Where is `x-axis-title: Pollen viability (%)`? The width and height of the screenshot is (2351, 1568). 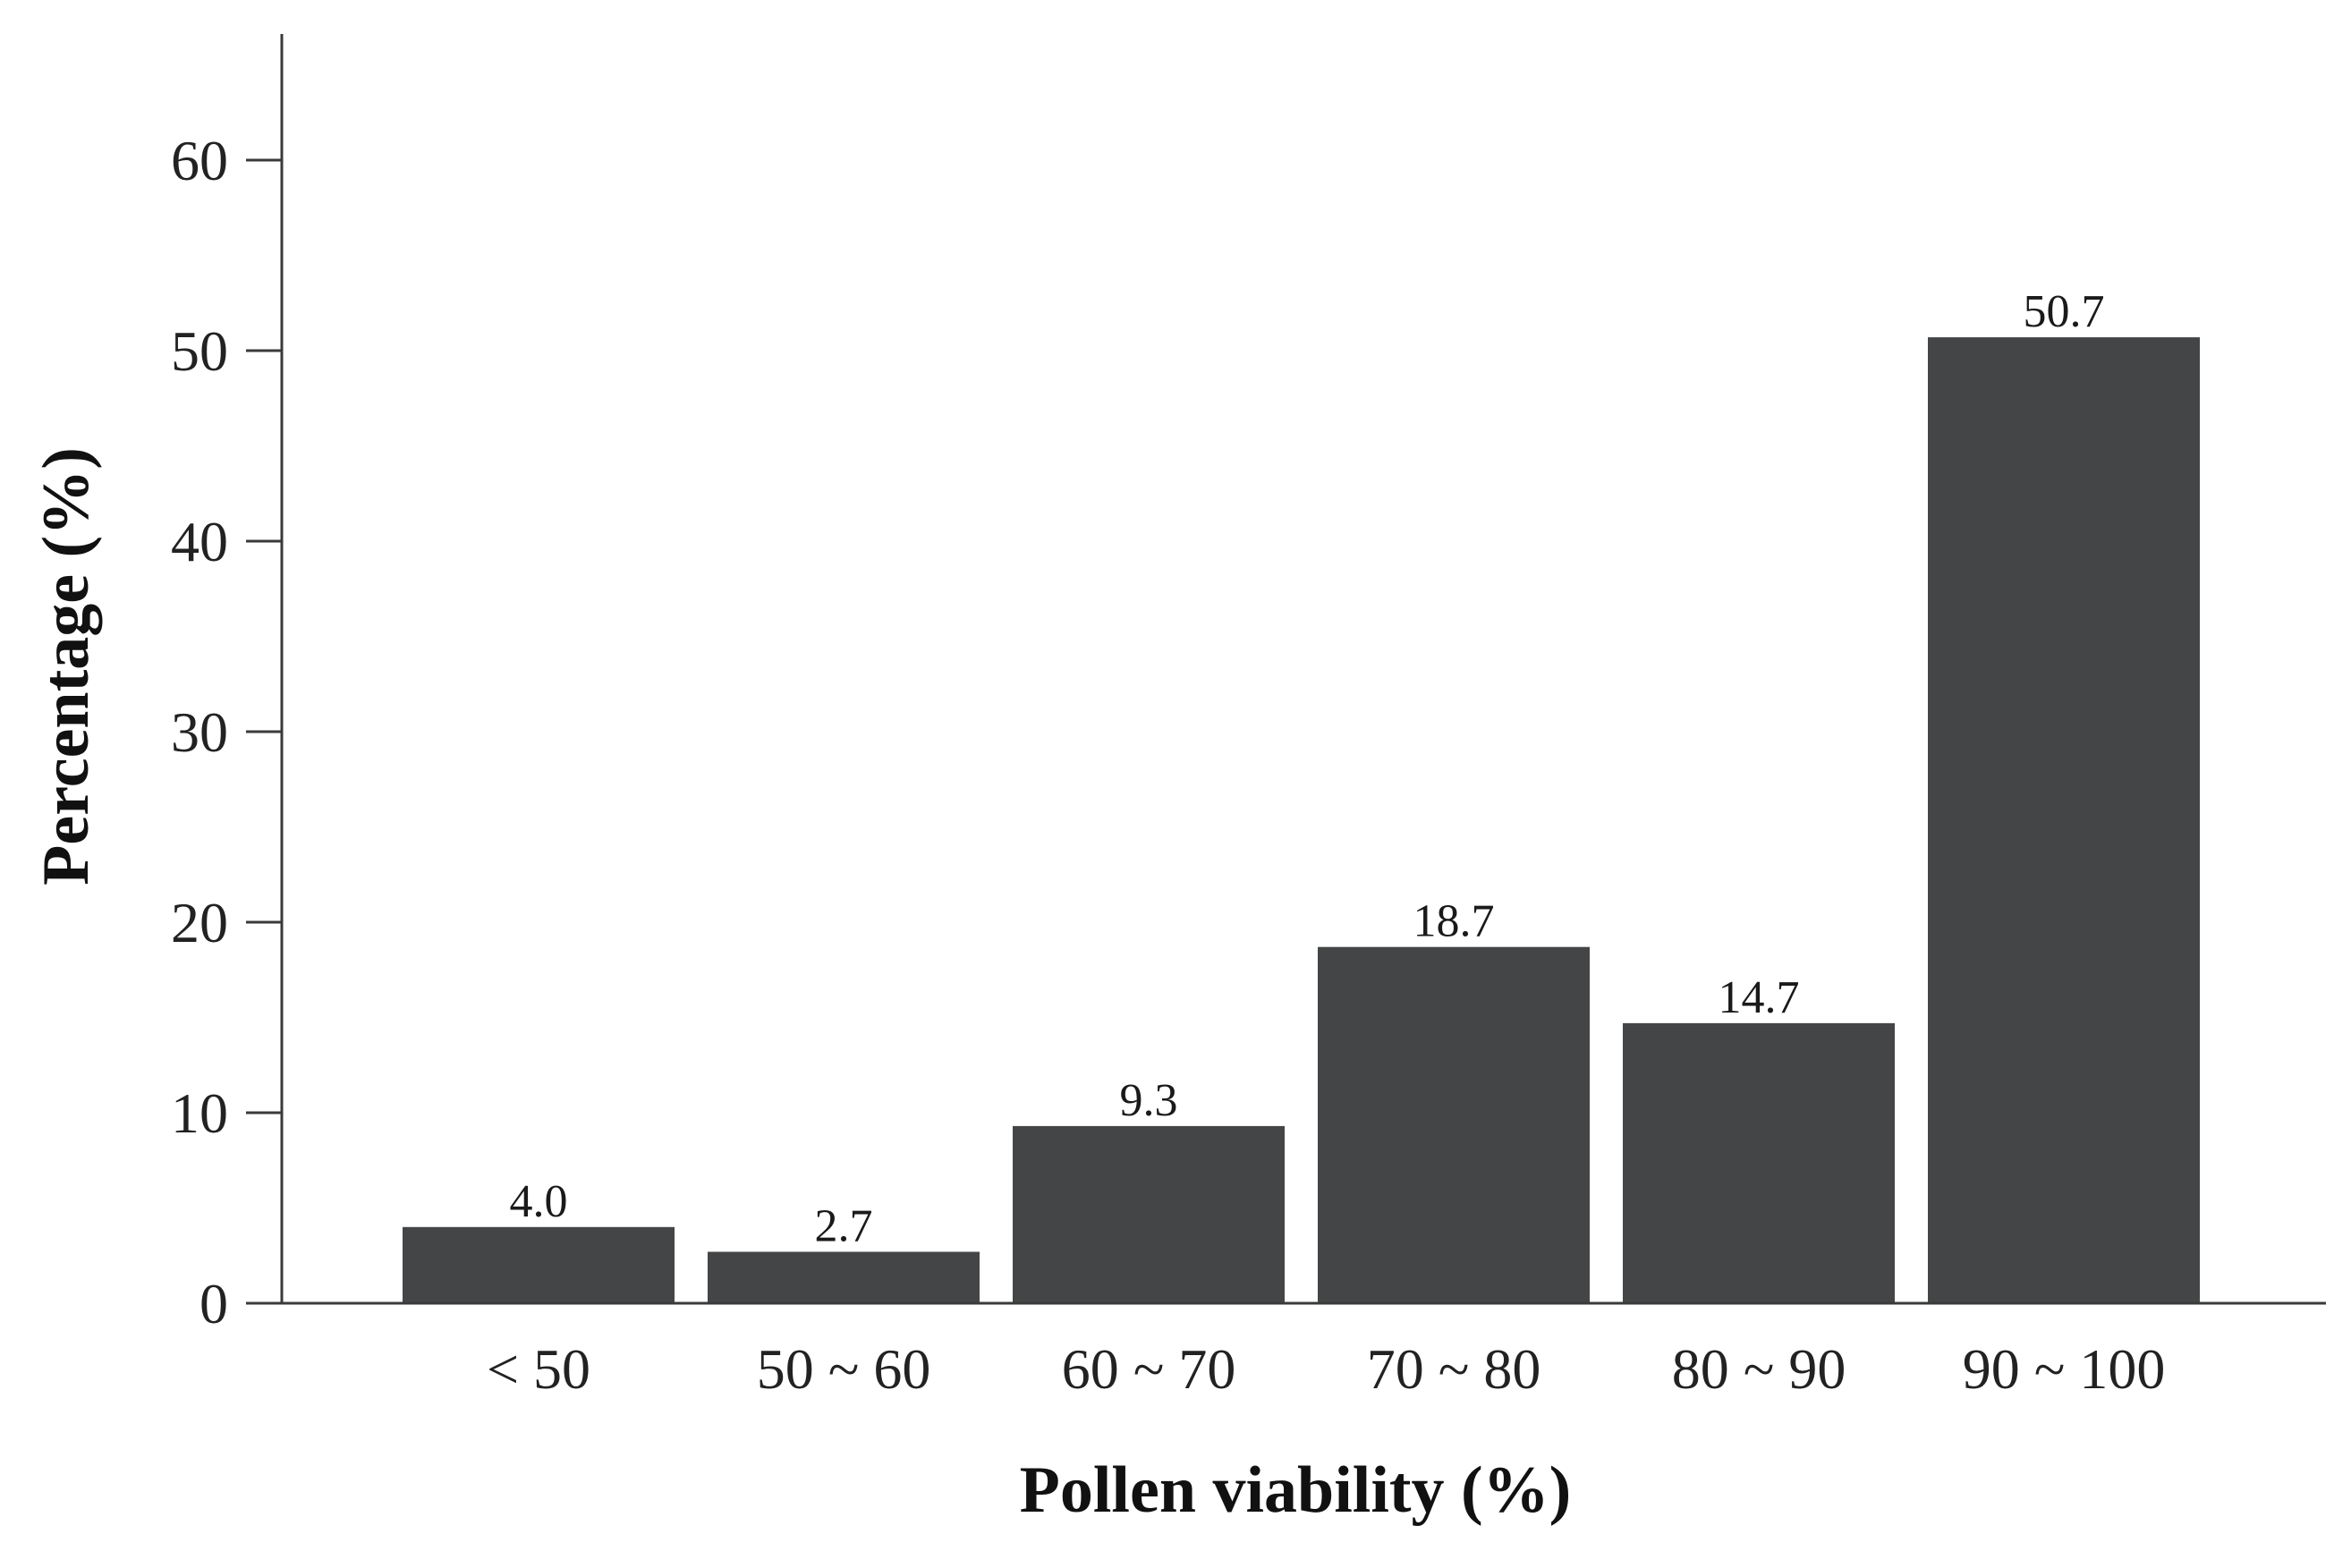
x-axis-title: Pollen viability (%) is located at coordinates (1296, 1491).